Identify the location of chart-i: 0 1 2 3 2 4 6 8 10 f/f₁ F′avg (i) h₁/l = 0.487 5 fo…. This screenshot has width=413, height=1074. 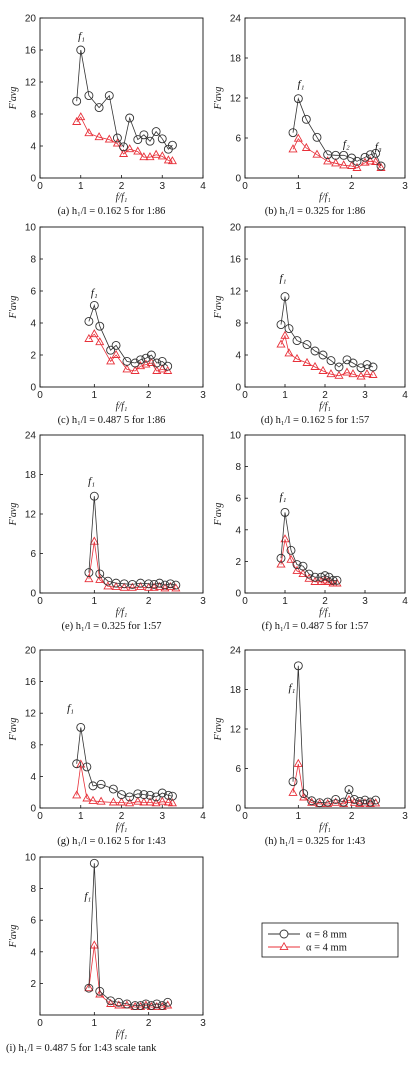
(106, 954).